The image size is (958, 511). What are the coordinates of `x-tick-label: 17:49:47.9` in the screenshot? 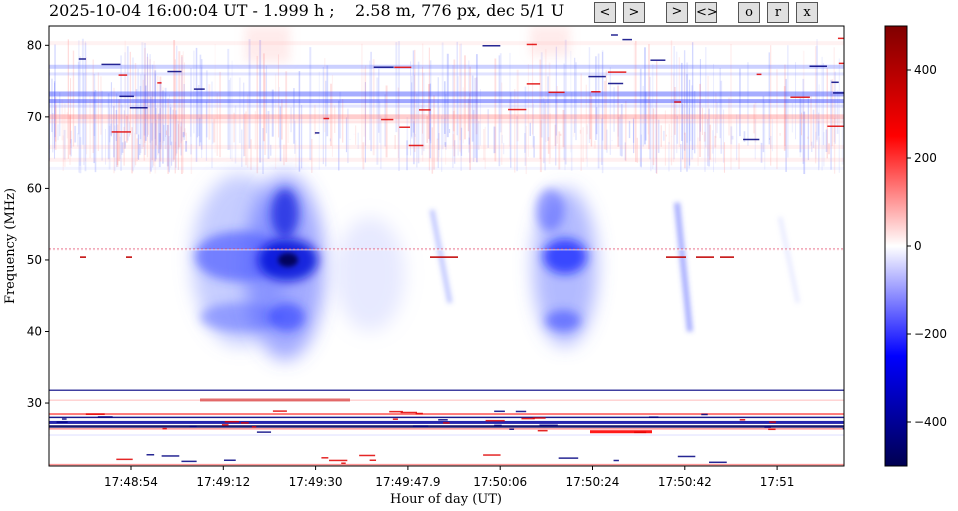 It's located at (407, 482).